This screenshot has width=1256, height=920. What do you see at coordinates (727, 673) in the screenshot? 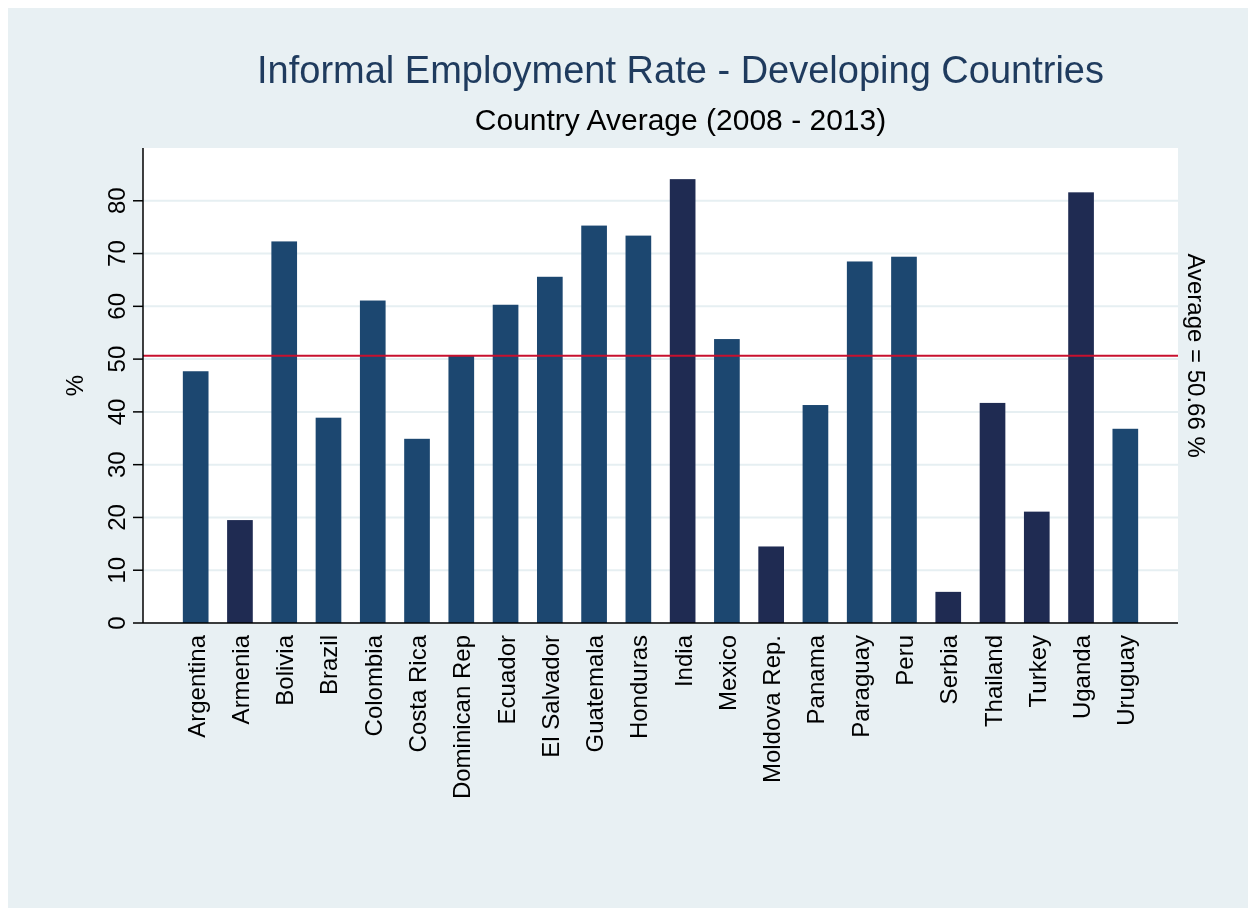
I see `x-tick-label: Mexico` at bounding box center [727, 673].